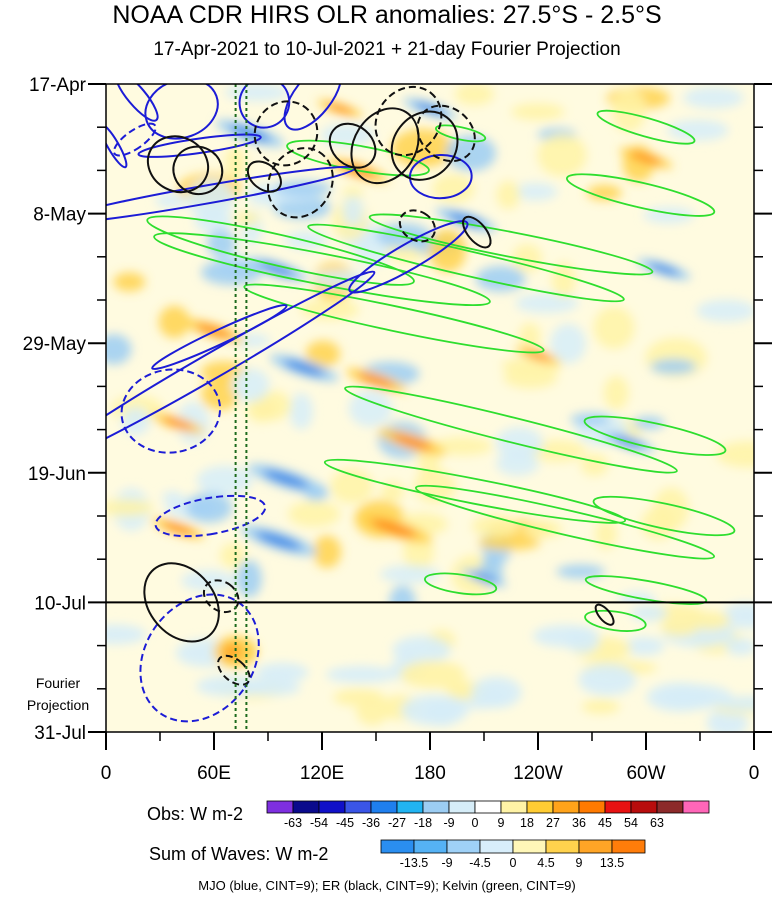 The width and height of the screenshot is (774, 899). What do you see at coordinates (293, 823) in the screenshot?
I see `obs-colorbar-level-label: -63` at bounding box center [293, 823].